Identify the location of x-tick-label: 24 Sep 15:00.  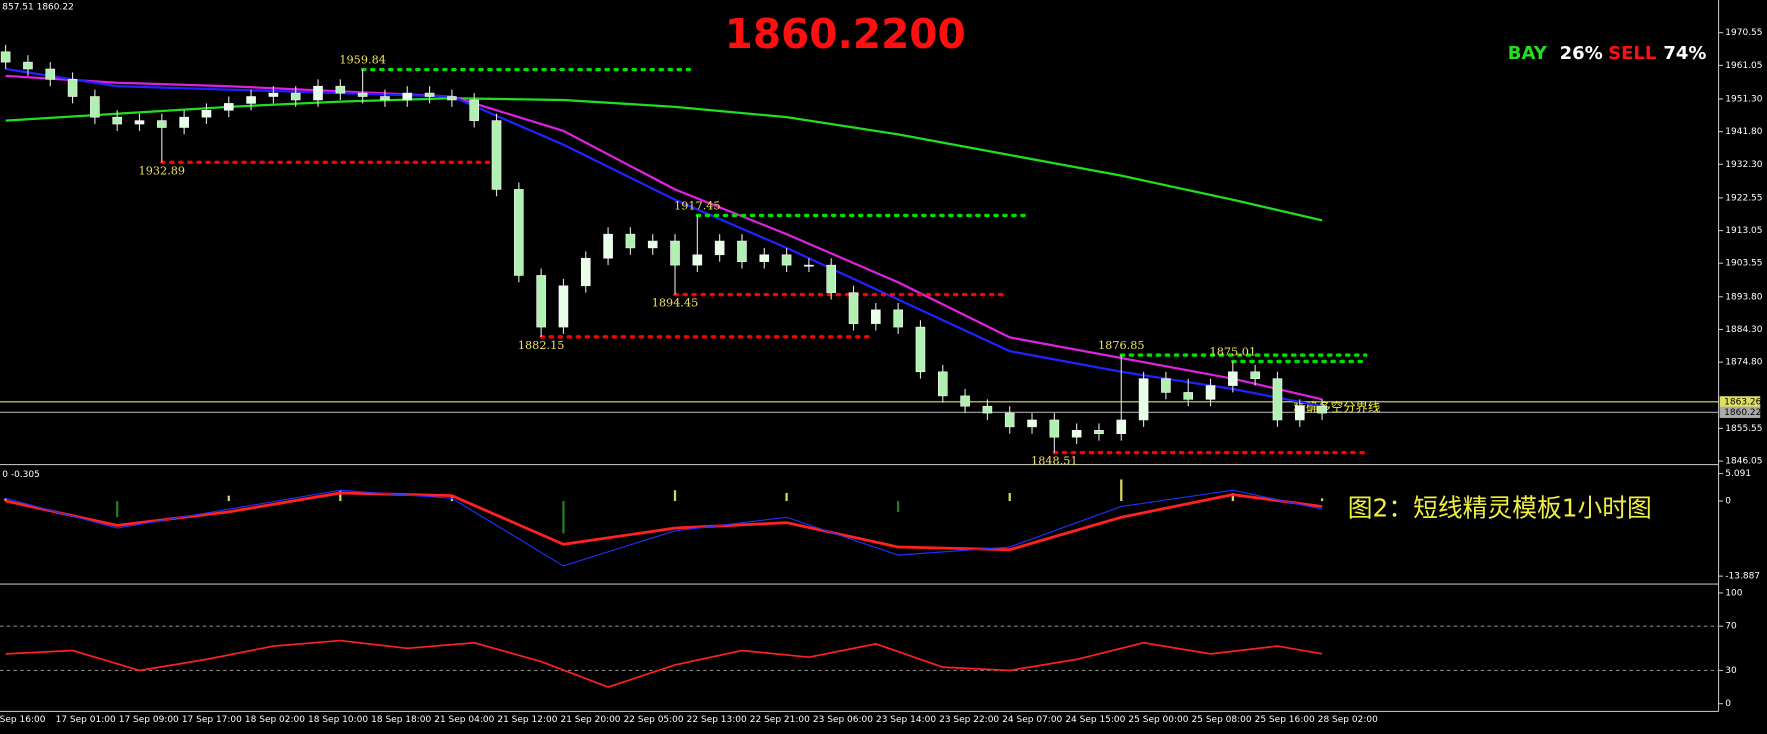
(1095, 720).